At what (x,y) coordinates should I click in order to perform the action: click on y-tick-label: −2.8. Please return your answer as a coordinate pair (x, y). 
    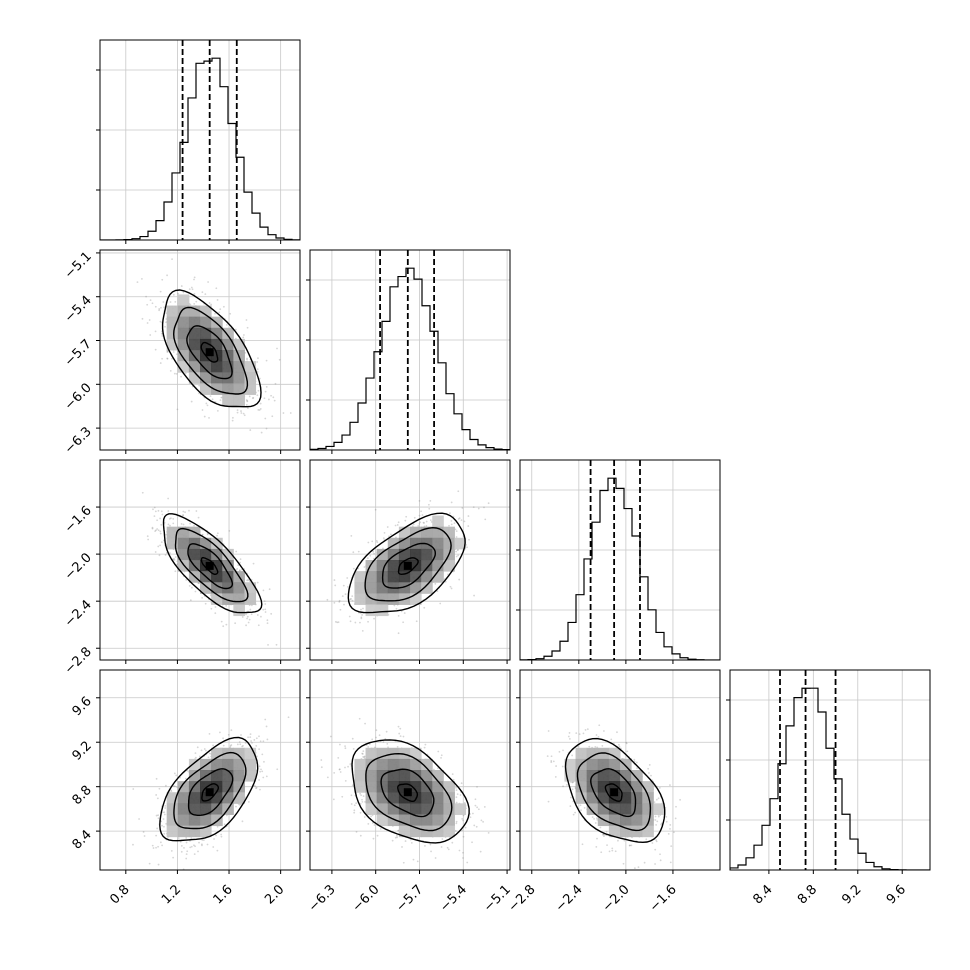
    Looking at the image, I should click on (78, 660).